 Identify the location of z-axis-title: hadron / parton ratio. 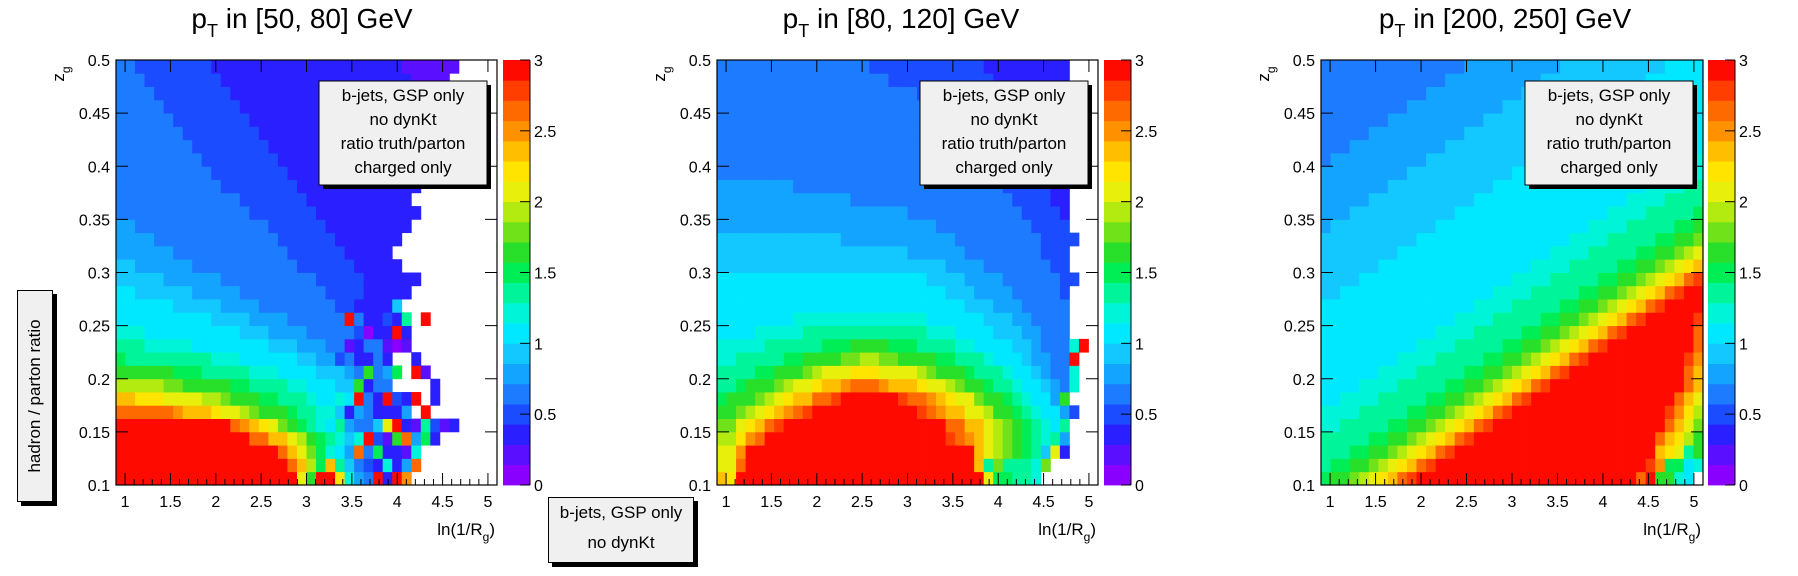
(35, 396).